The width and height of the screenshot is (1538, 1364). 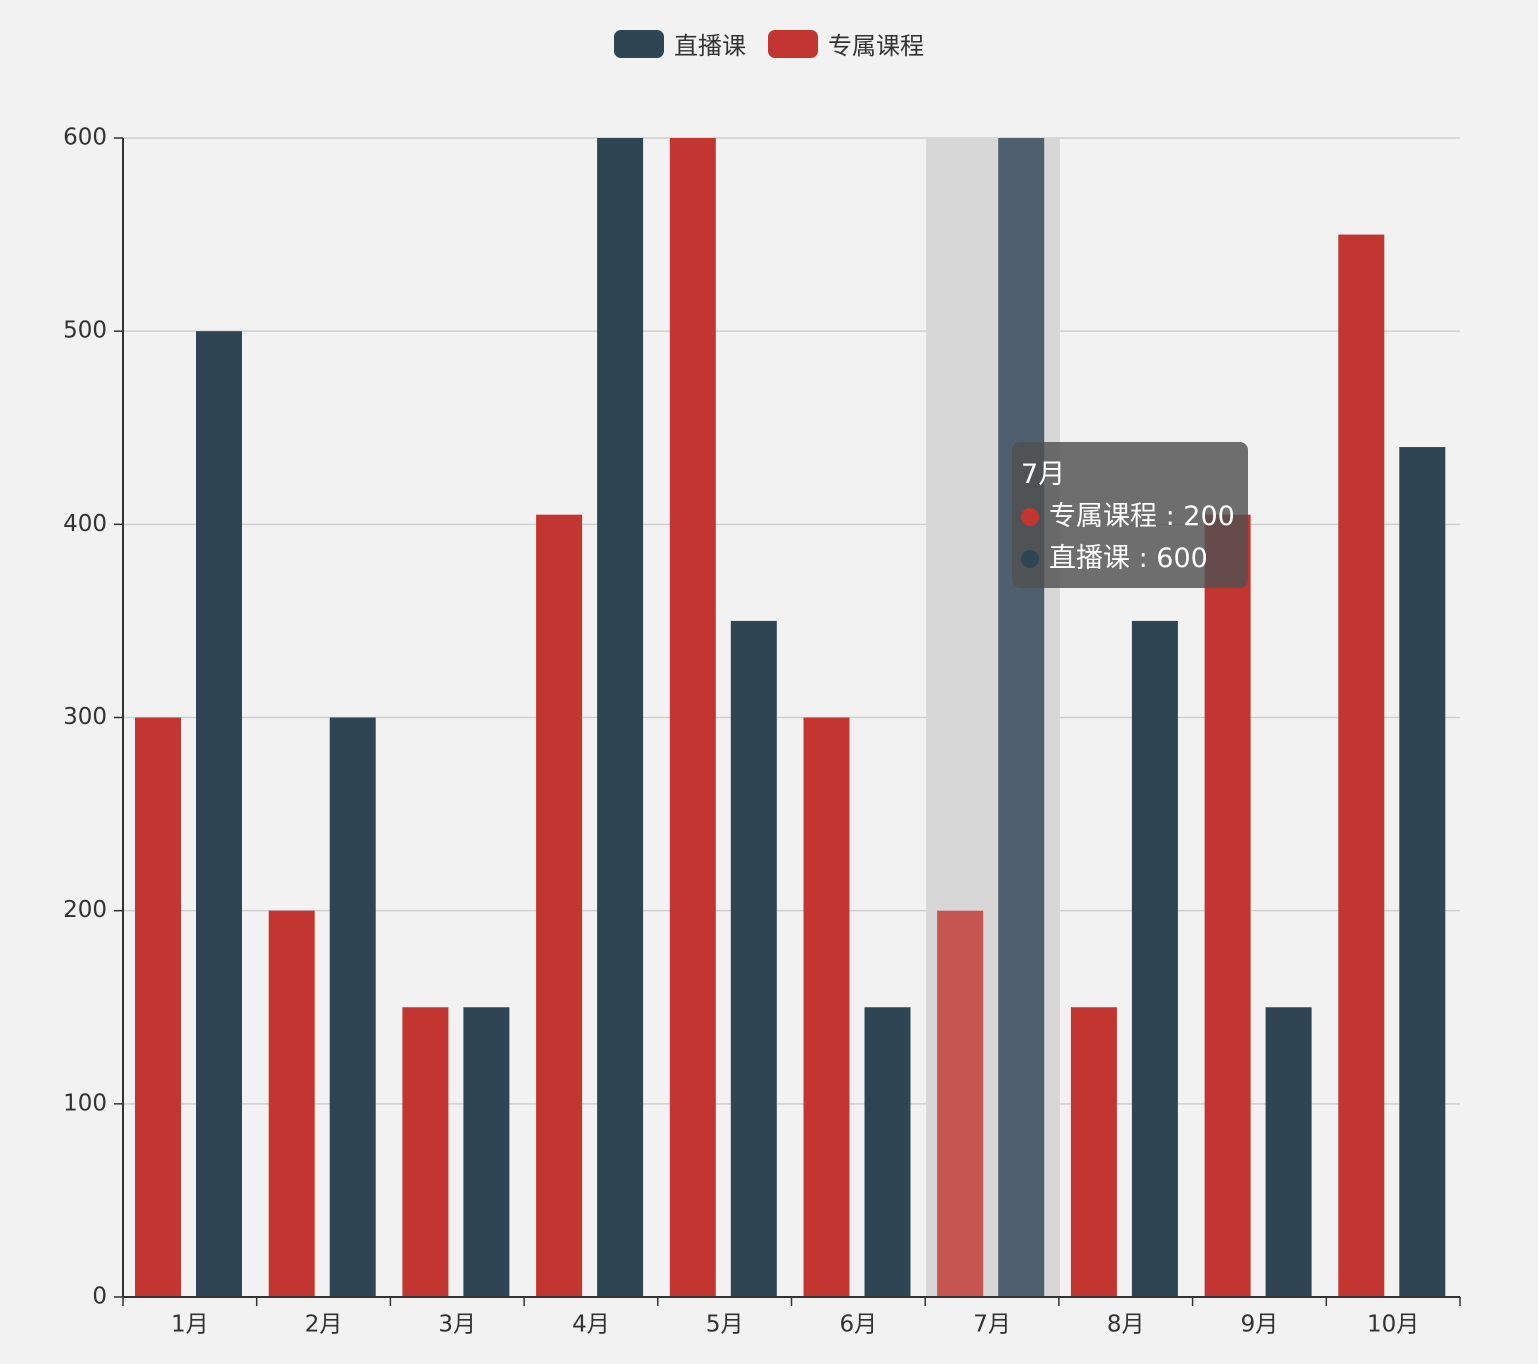 I want to click on legend-swatch-exclusive, so click(x=793, y=43).